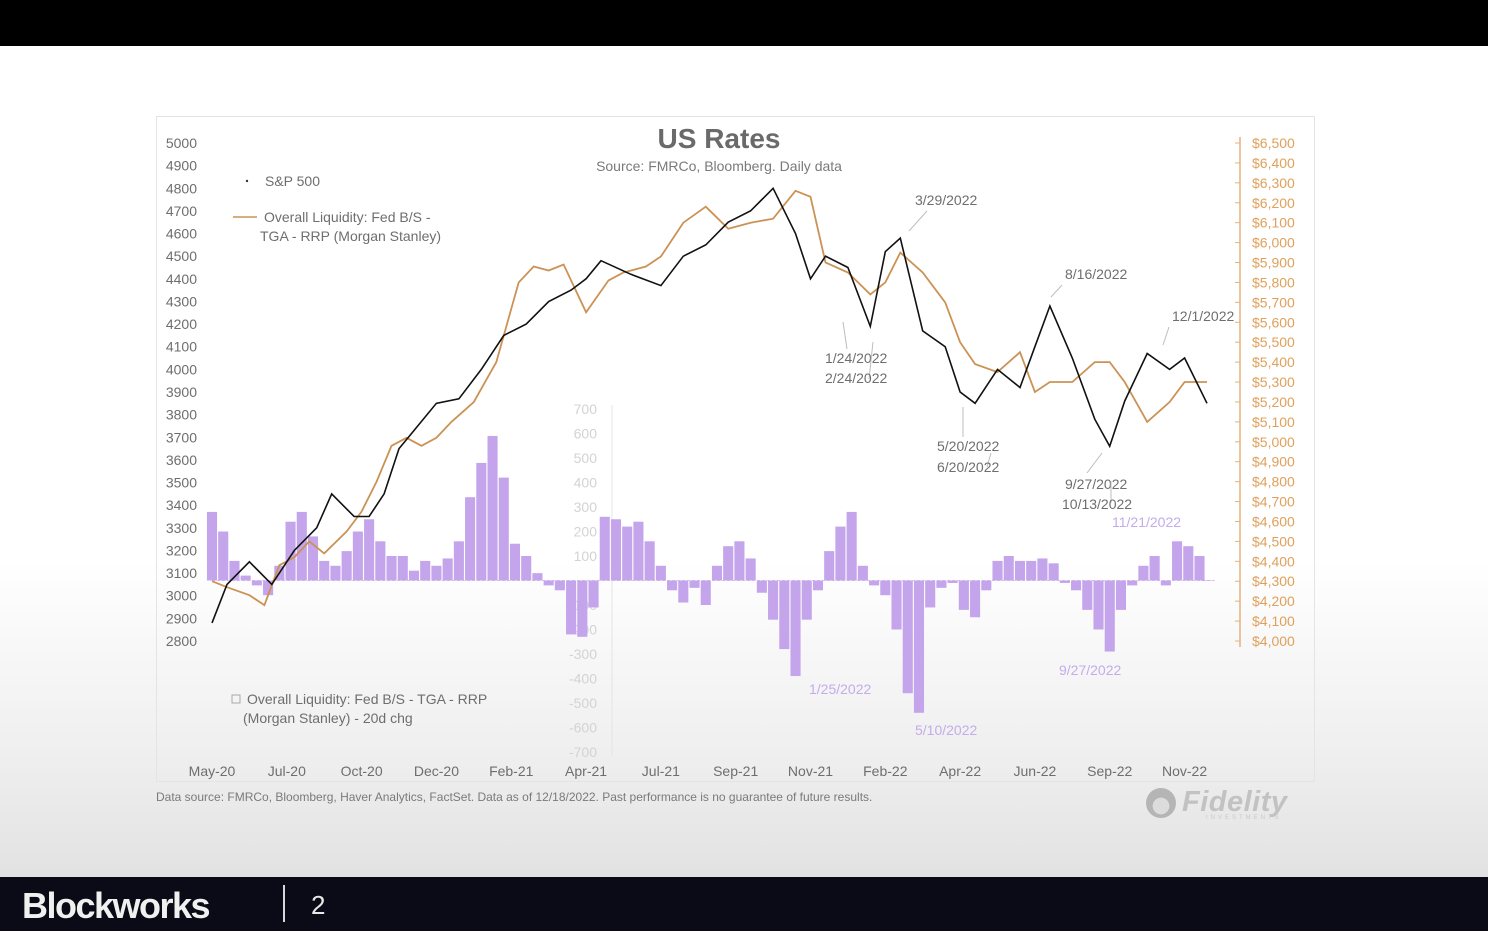 The width and height of the screenshot is (1488, 931). Describe the element at coordinates (181, 596) in the screenshot. I see `left-axis-tick-label: 3000` at that location.